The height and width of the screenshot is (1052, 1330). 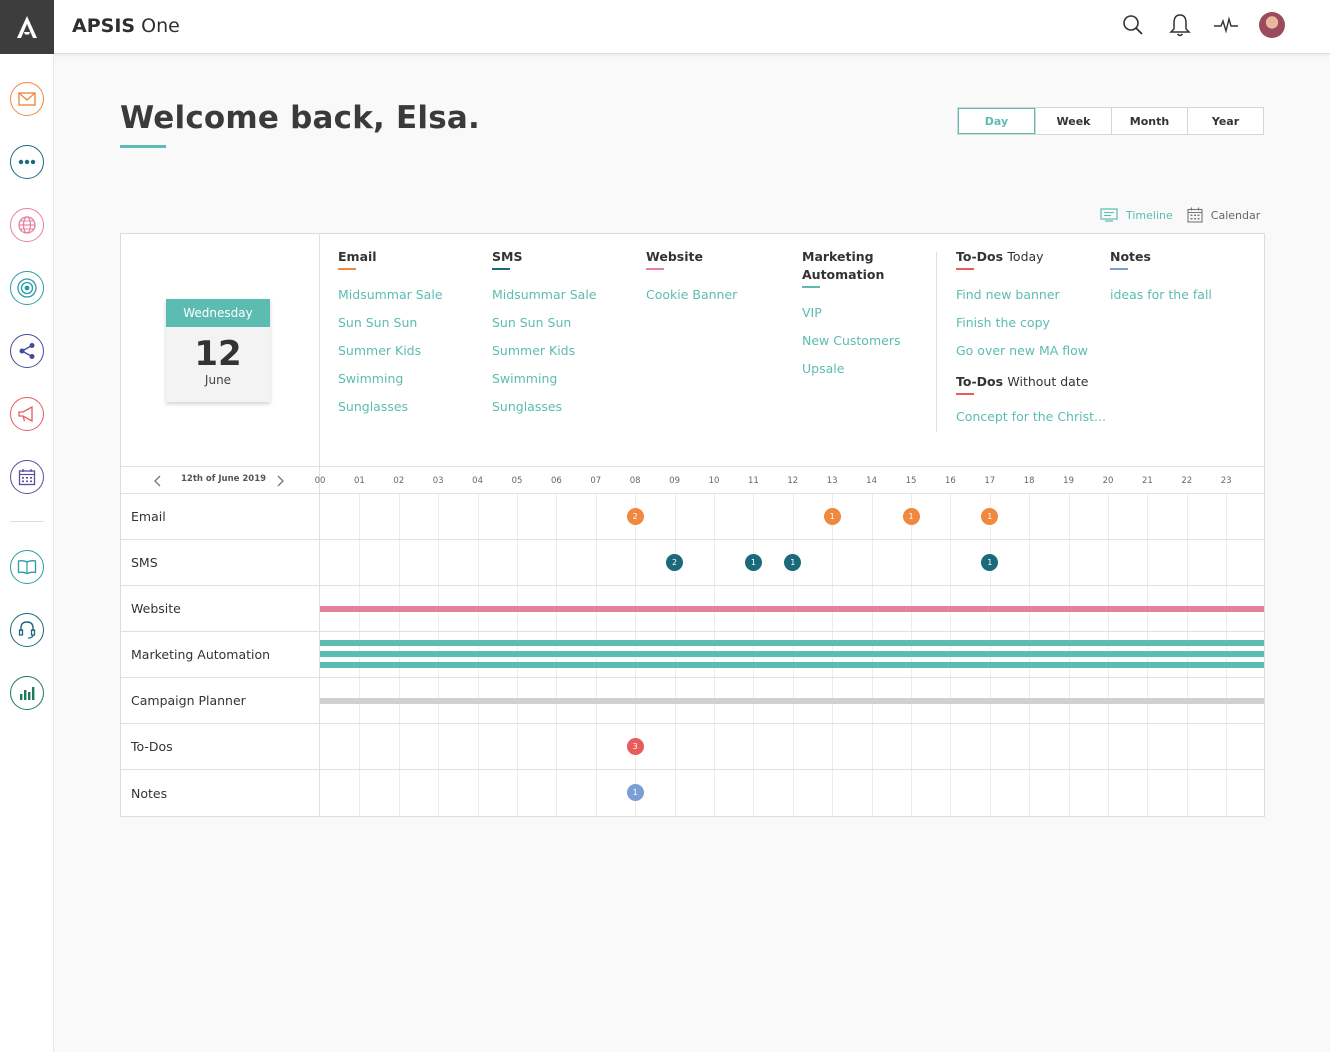 I want to click on headset-icon, so click(x=27, y=630).